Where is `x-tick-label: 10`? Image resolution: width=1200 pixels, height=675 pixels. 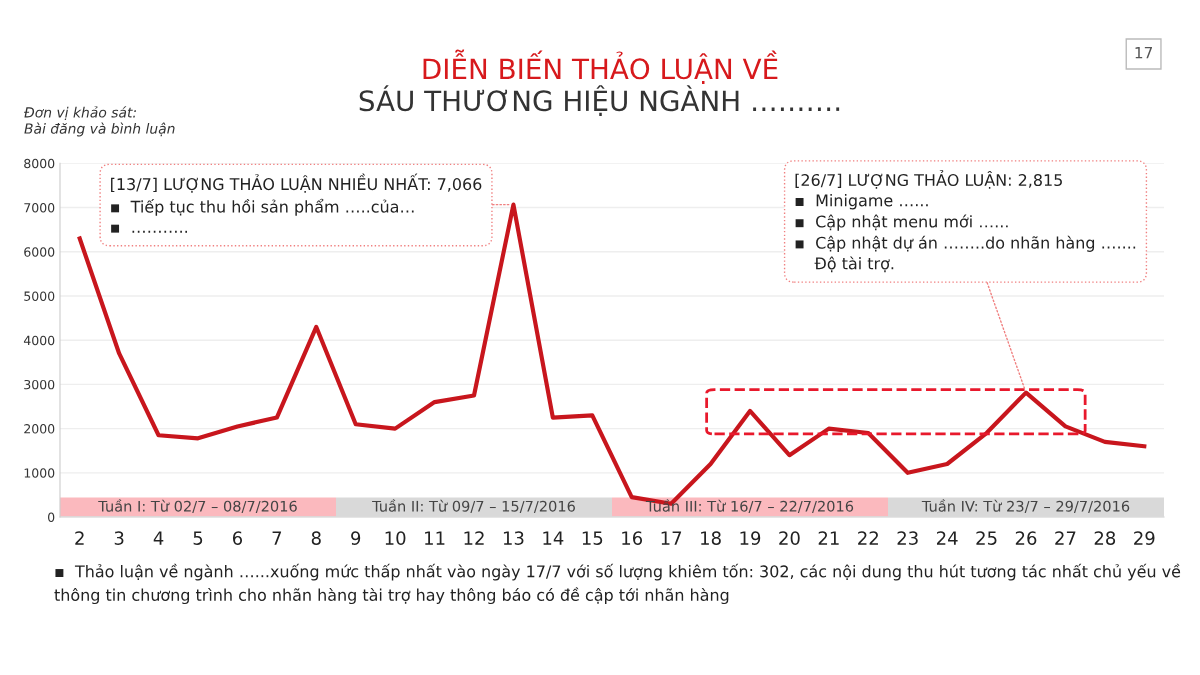 x-tick-label: 10 is located at coordinates (395, 538).